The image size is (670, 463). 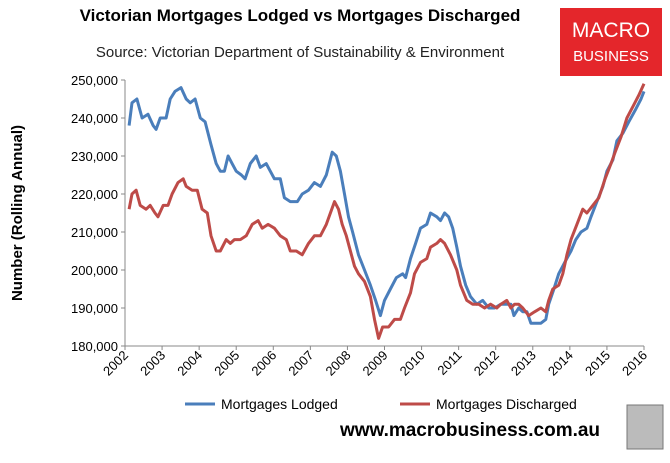 What do you see at coordinates (560, 363) in the screenshot?
I see `x-tick-label: 2014` at bounding box center [560, 363].